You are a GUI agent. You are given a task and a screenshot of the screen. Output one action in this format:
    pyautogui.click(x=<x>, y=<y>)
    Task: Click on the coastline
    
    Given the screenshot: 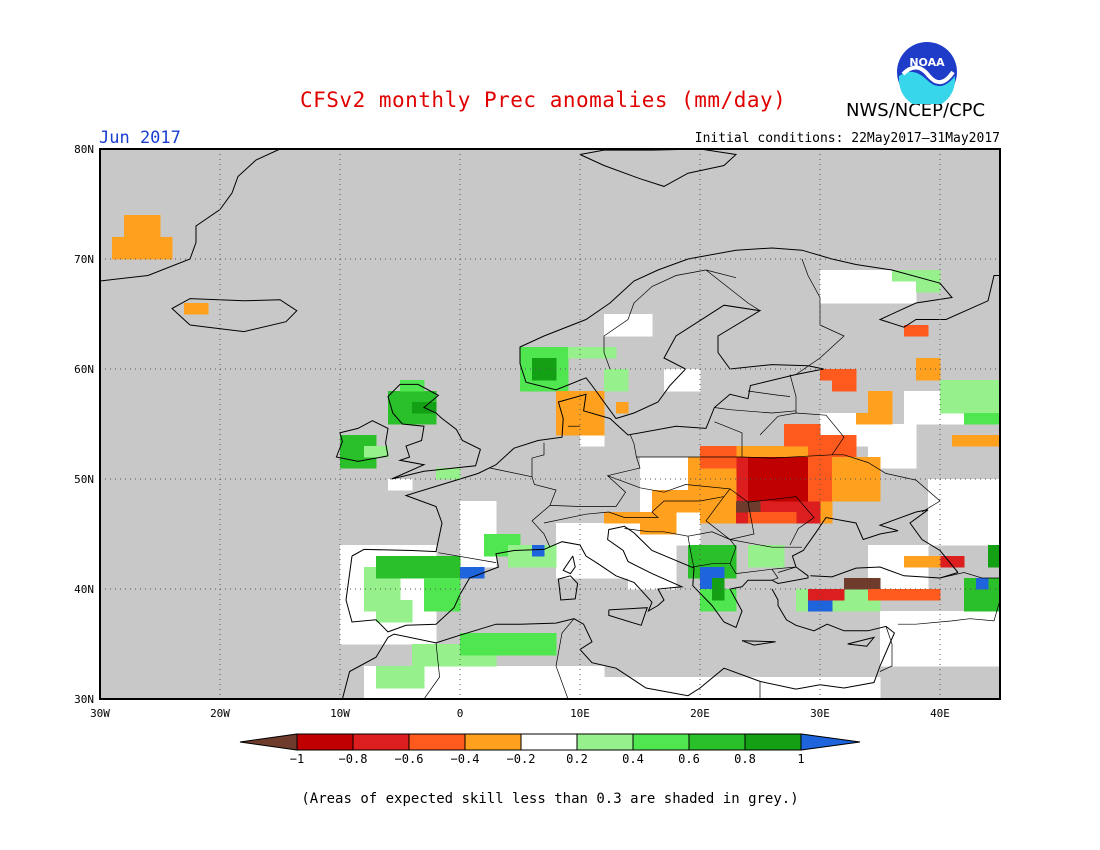 What is the action you would take?
    pyautogui.click(x=652, y=571)
    